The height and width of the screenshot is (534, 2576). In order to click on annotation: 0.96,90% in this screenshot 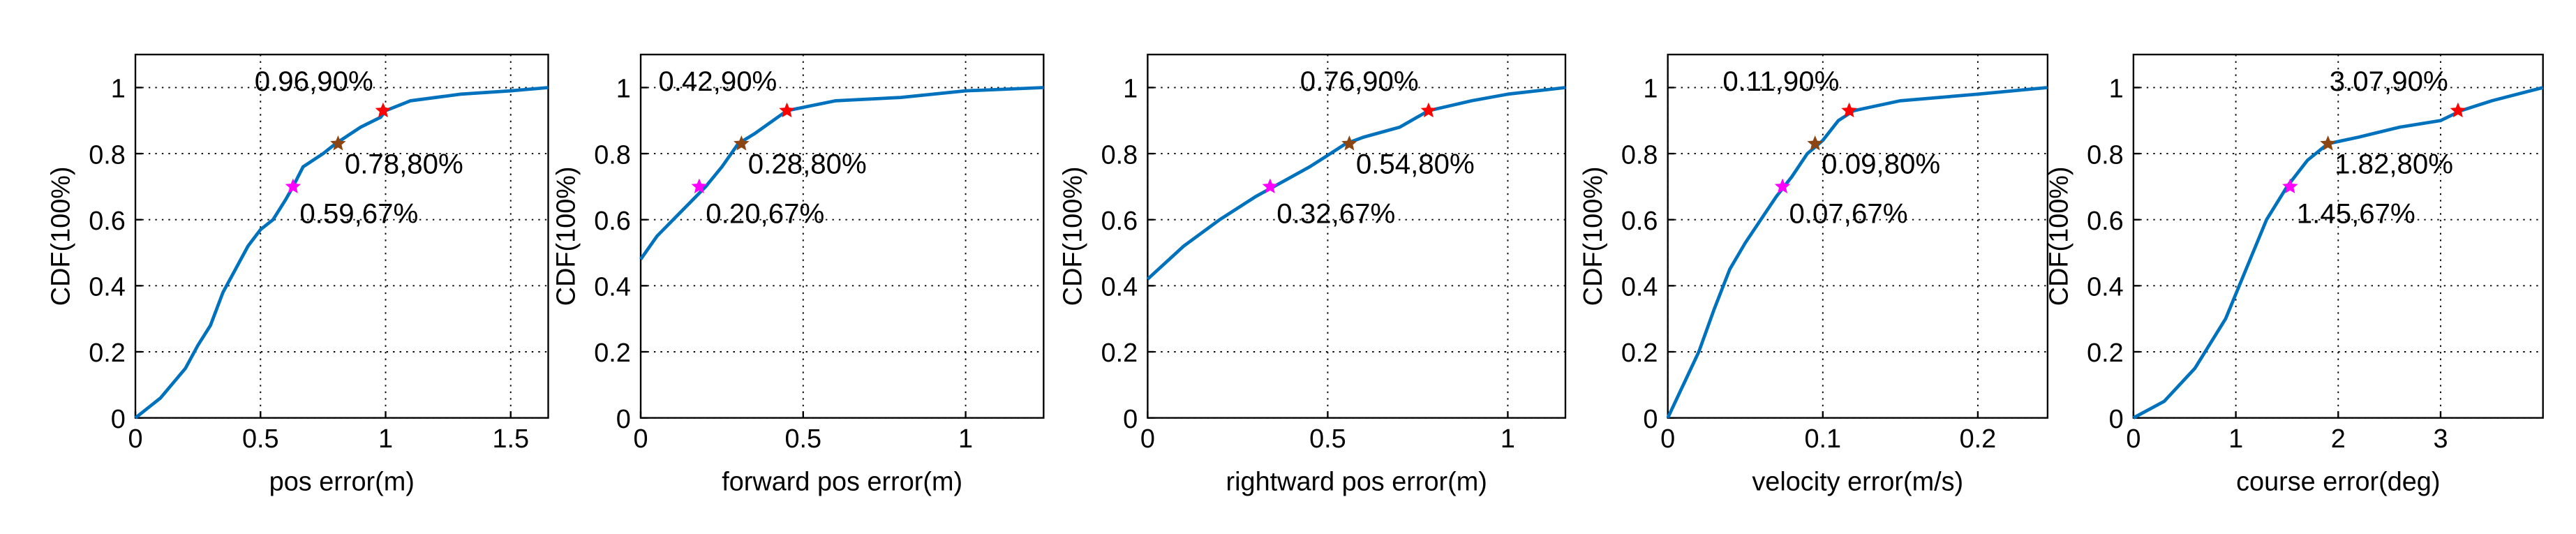, I will do `click(314, 81)`.